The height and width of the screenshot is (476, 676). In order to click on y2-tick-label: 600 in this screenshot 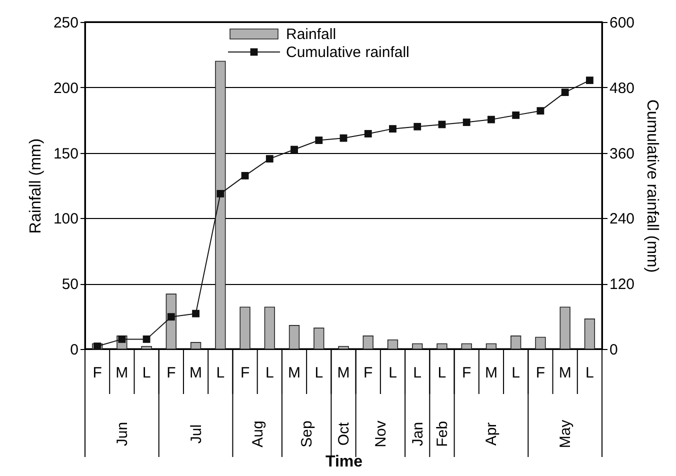, I will do `click(622, 23)`.